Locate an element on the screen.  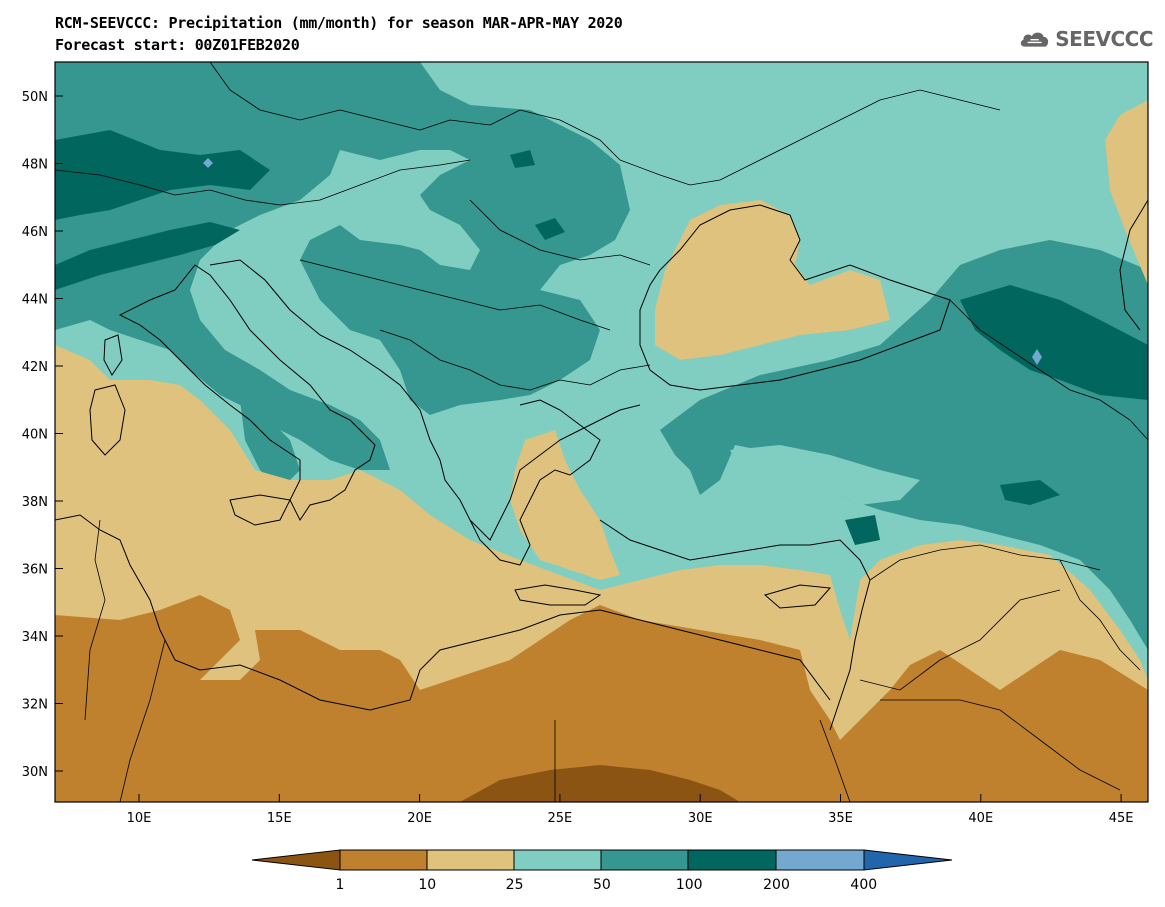
lat-label: 30N is located at coordinates (35, 772).